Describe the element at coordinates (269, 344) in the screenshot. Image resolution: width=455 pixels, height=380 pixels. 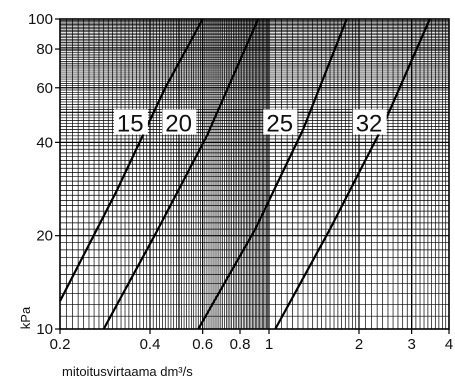
I see `x-tick-label: 1` at that location.